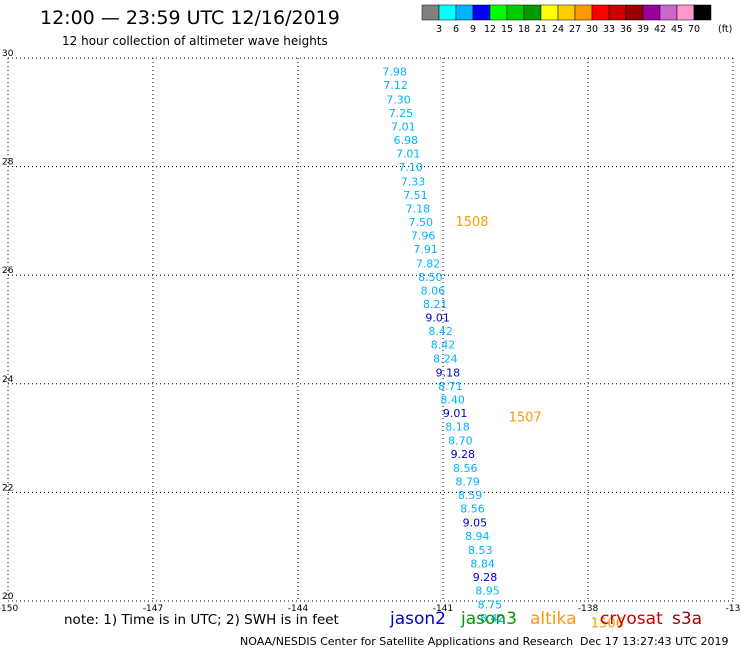 The image size is (740, 650). I want to click on color-scale-label: 36, so click(626, 29).